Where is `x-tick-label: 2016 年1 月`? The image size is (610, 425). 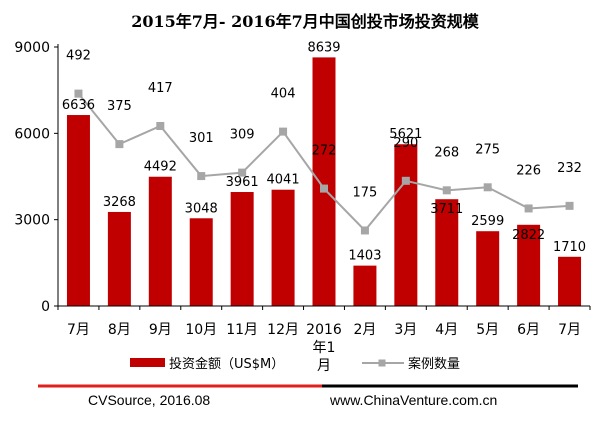 x-tick-label: 2016 年1 月 is located at coordinates (324, 348).